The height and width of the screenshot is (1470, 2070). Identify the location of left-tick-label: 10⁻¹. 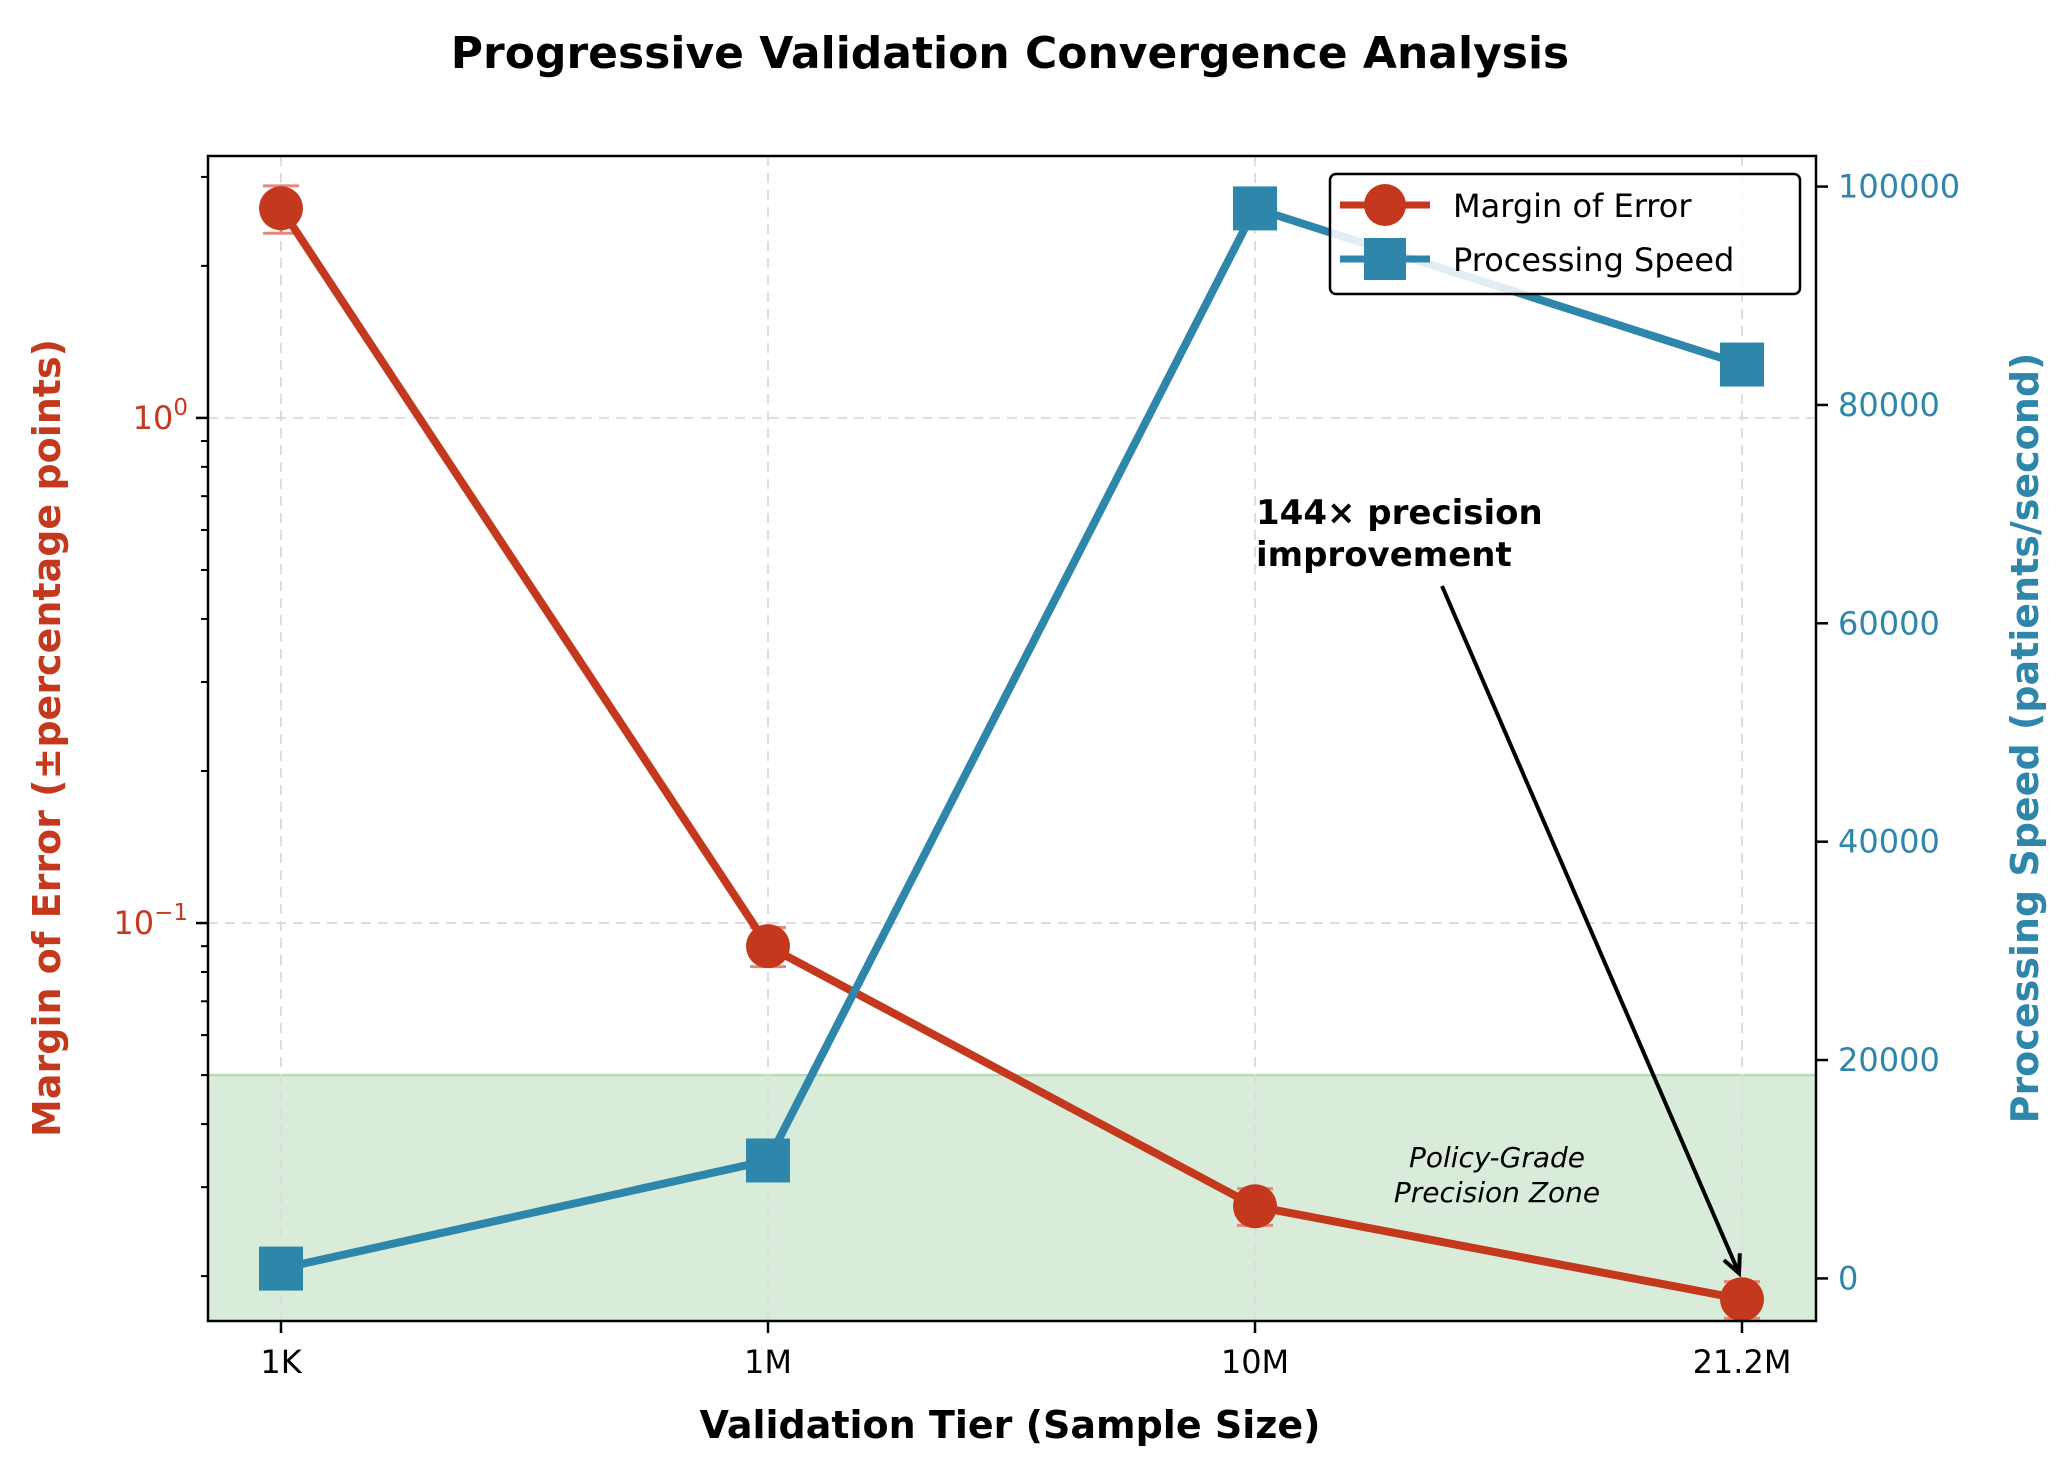
(150, 921).